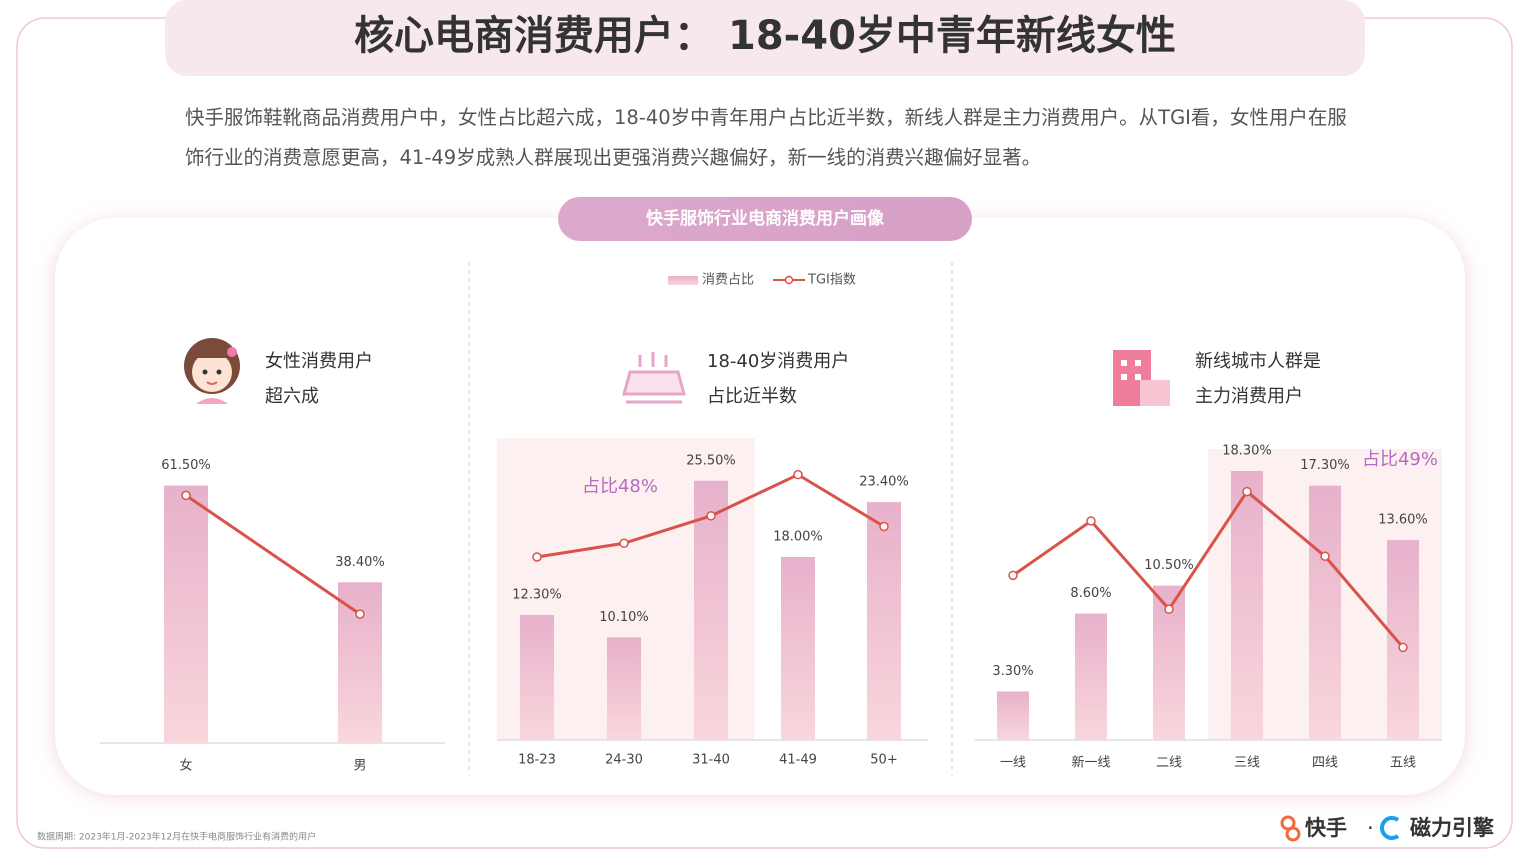 This screenshot has height=860, width=1528. I want to click on value-label: 38.40%, so click(360, 562).